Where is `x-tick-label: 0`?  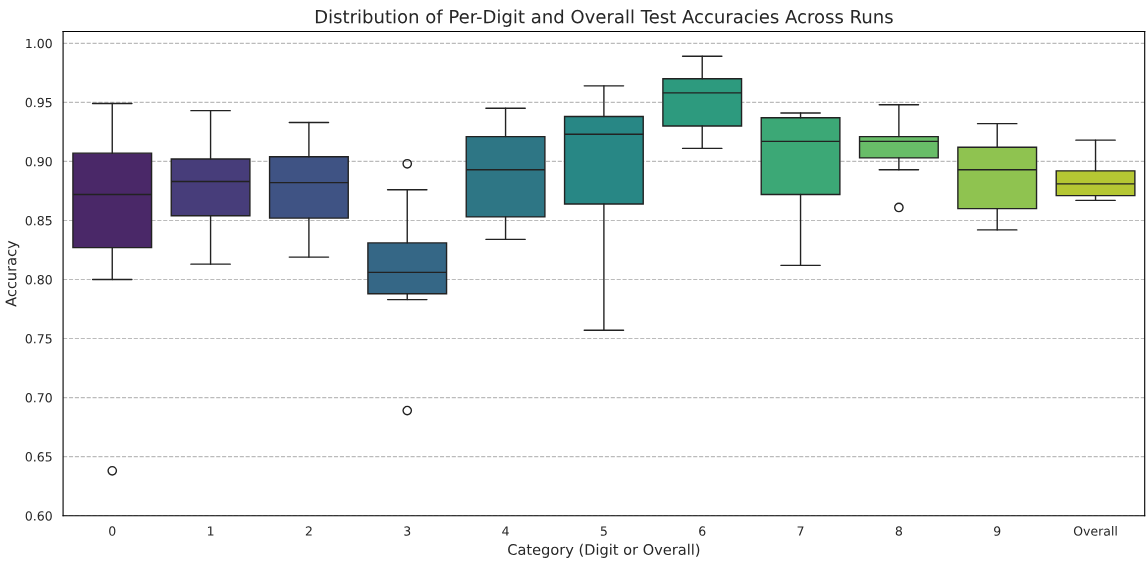
x-tick-label: 0 is located at coordinates (112, 531).